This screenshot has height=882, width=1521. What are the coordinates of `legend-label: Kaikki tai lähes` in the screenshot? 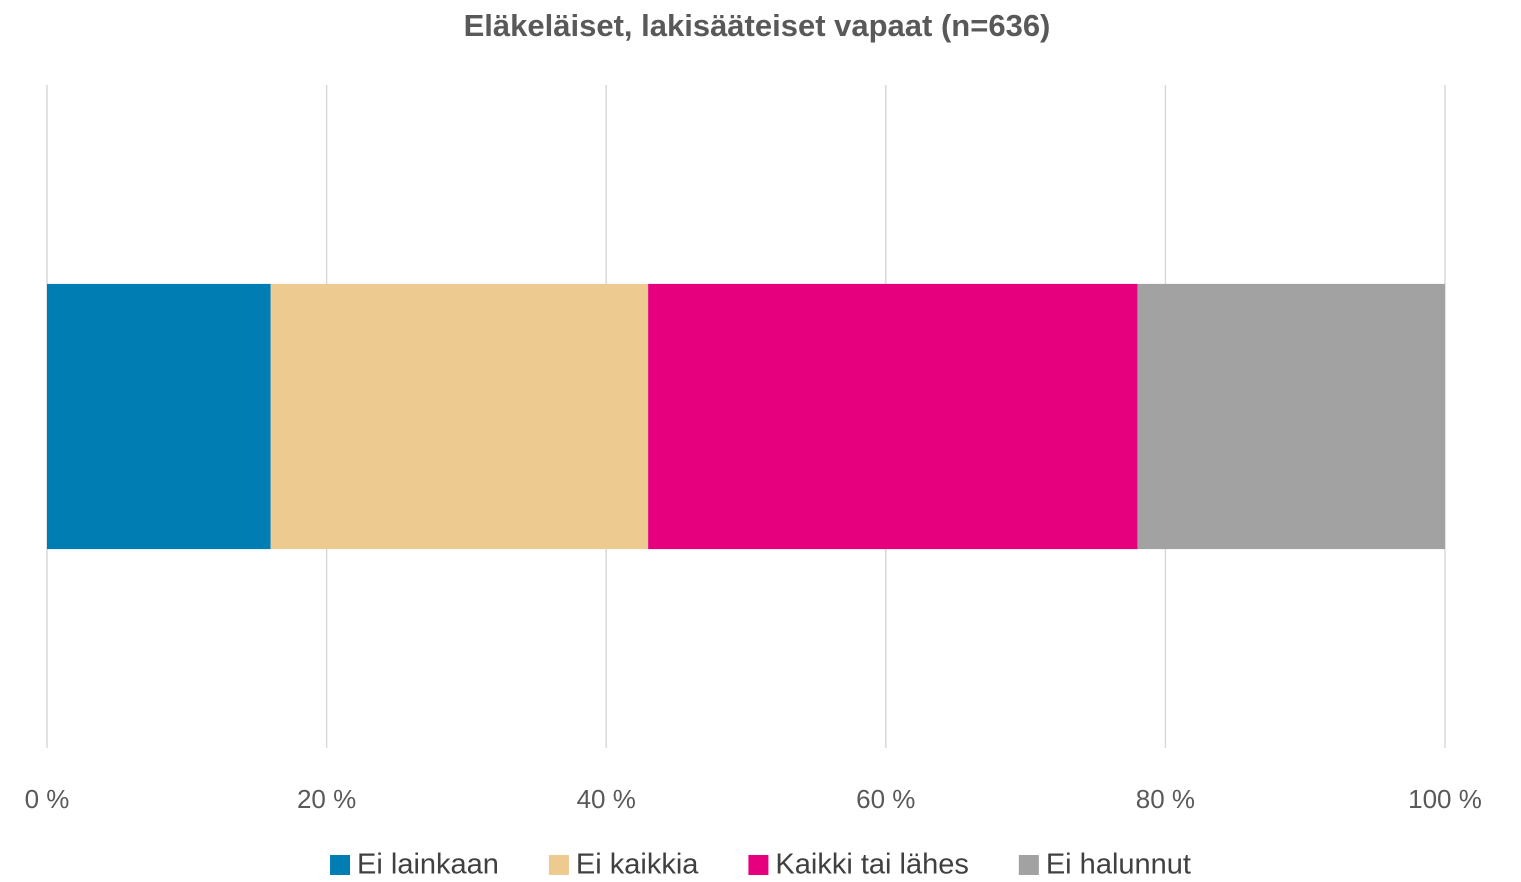 It's located at (871, 865).